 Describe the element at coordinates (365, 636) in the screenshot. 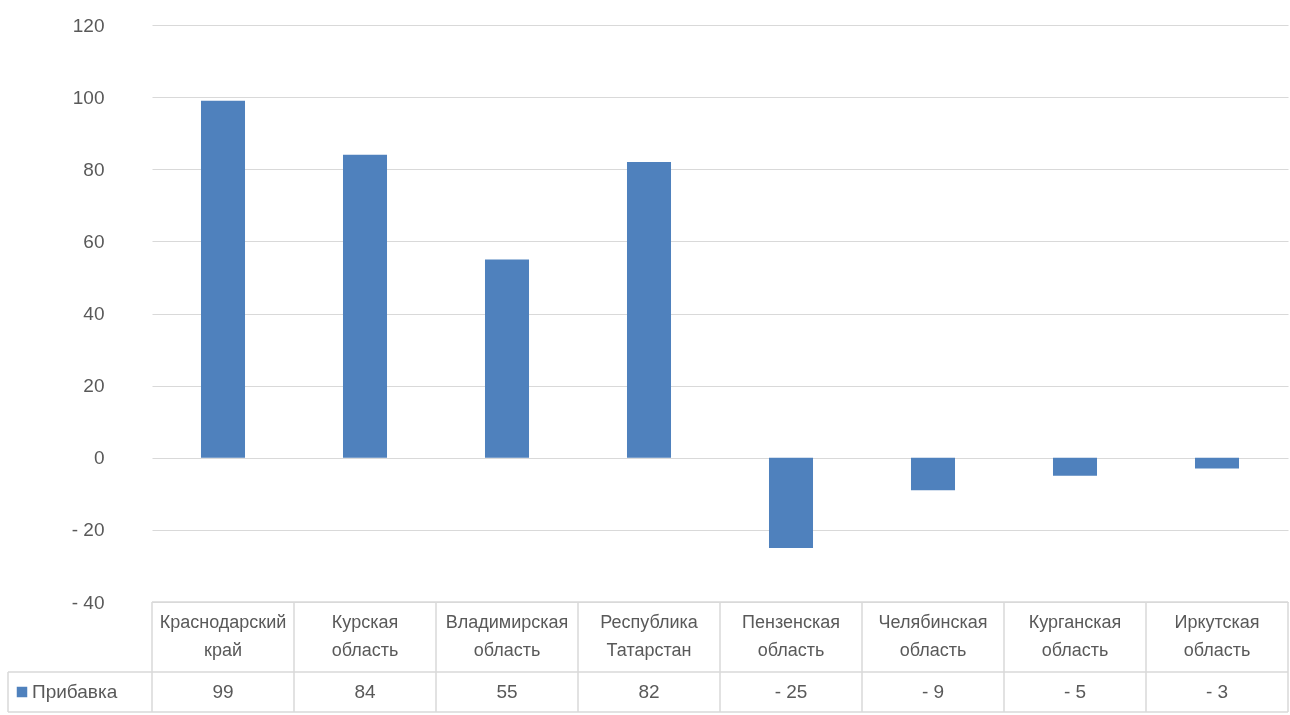

I see `x-tick-label: Курская область` at that location.